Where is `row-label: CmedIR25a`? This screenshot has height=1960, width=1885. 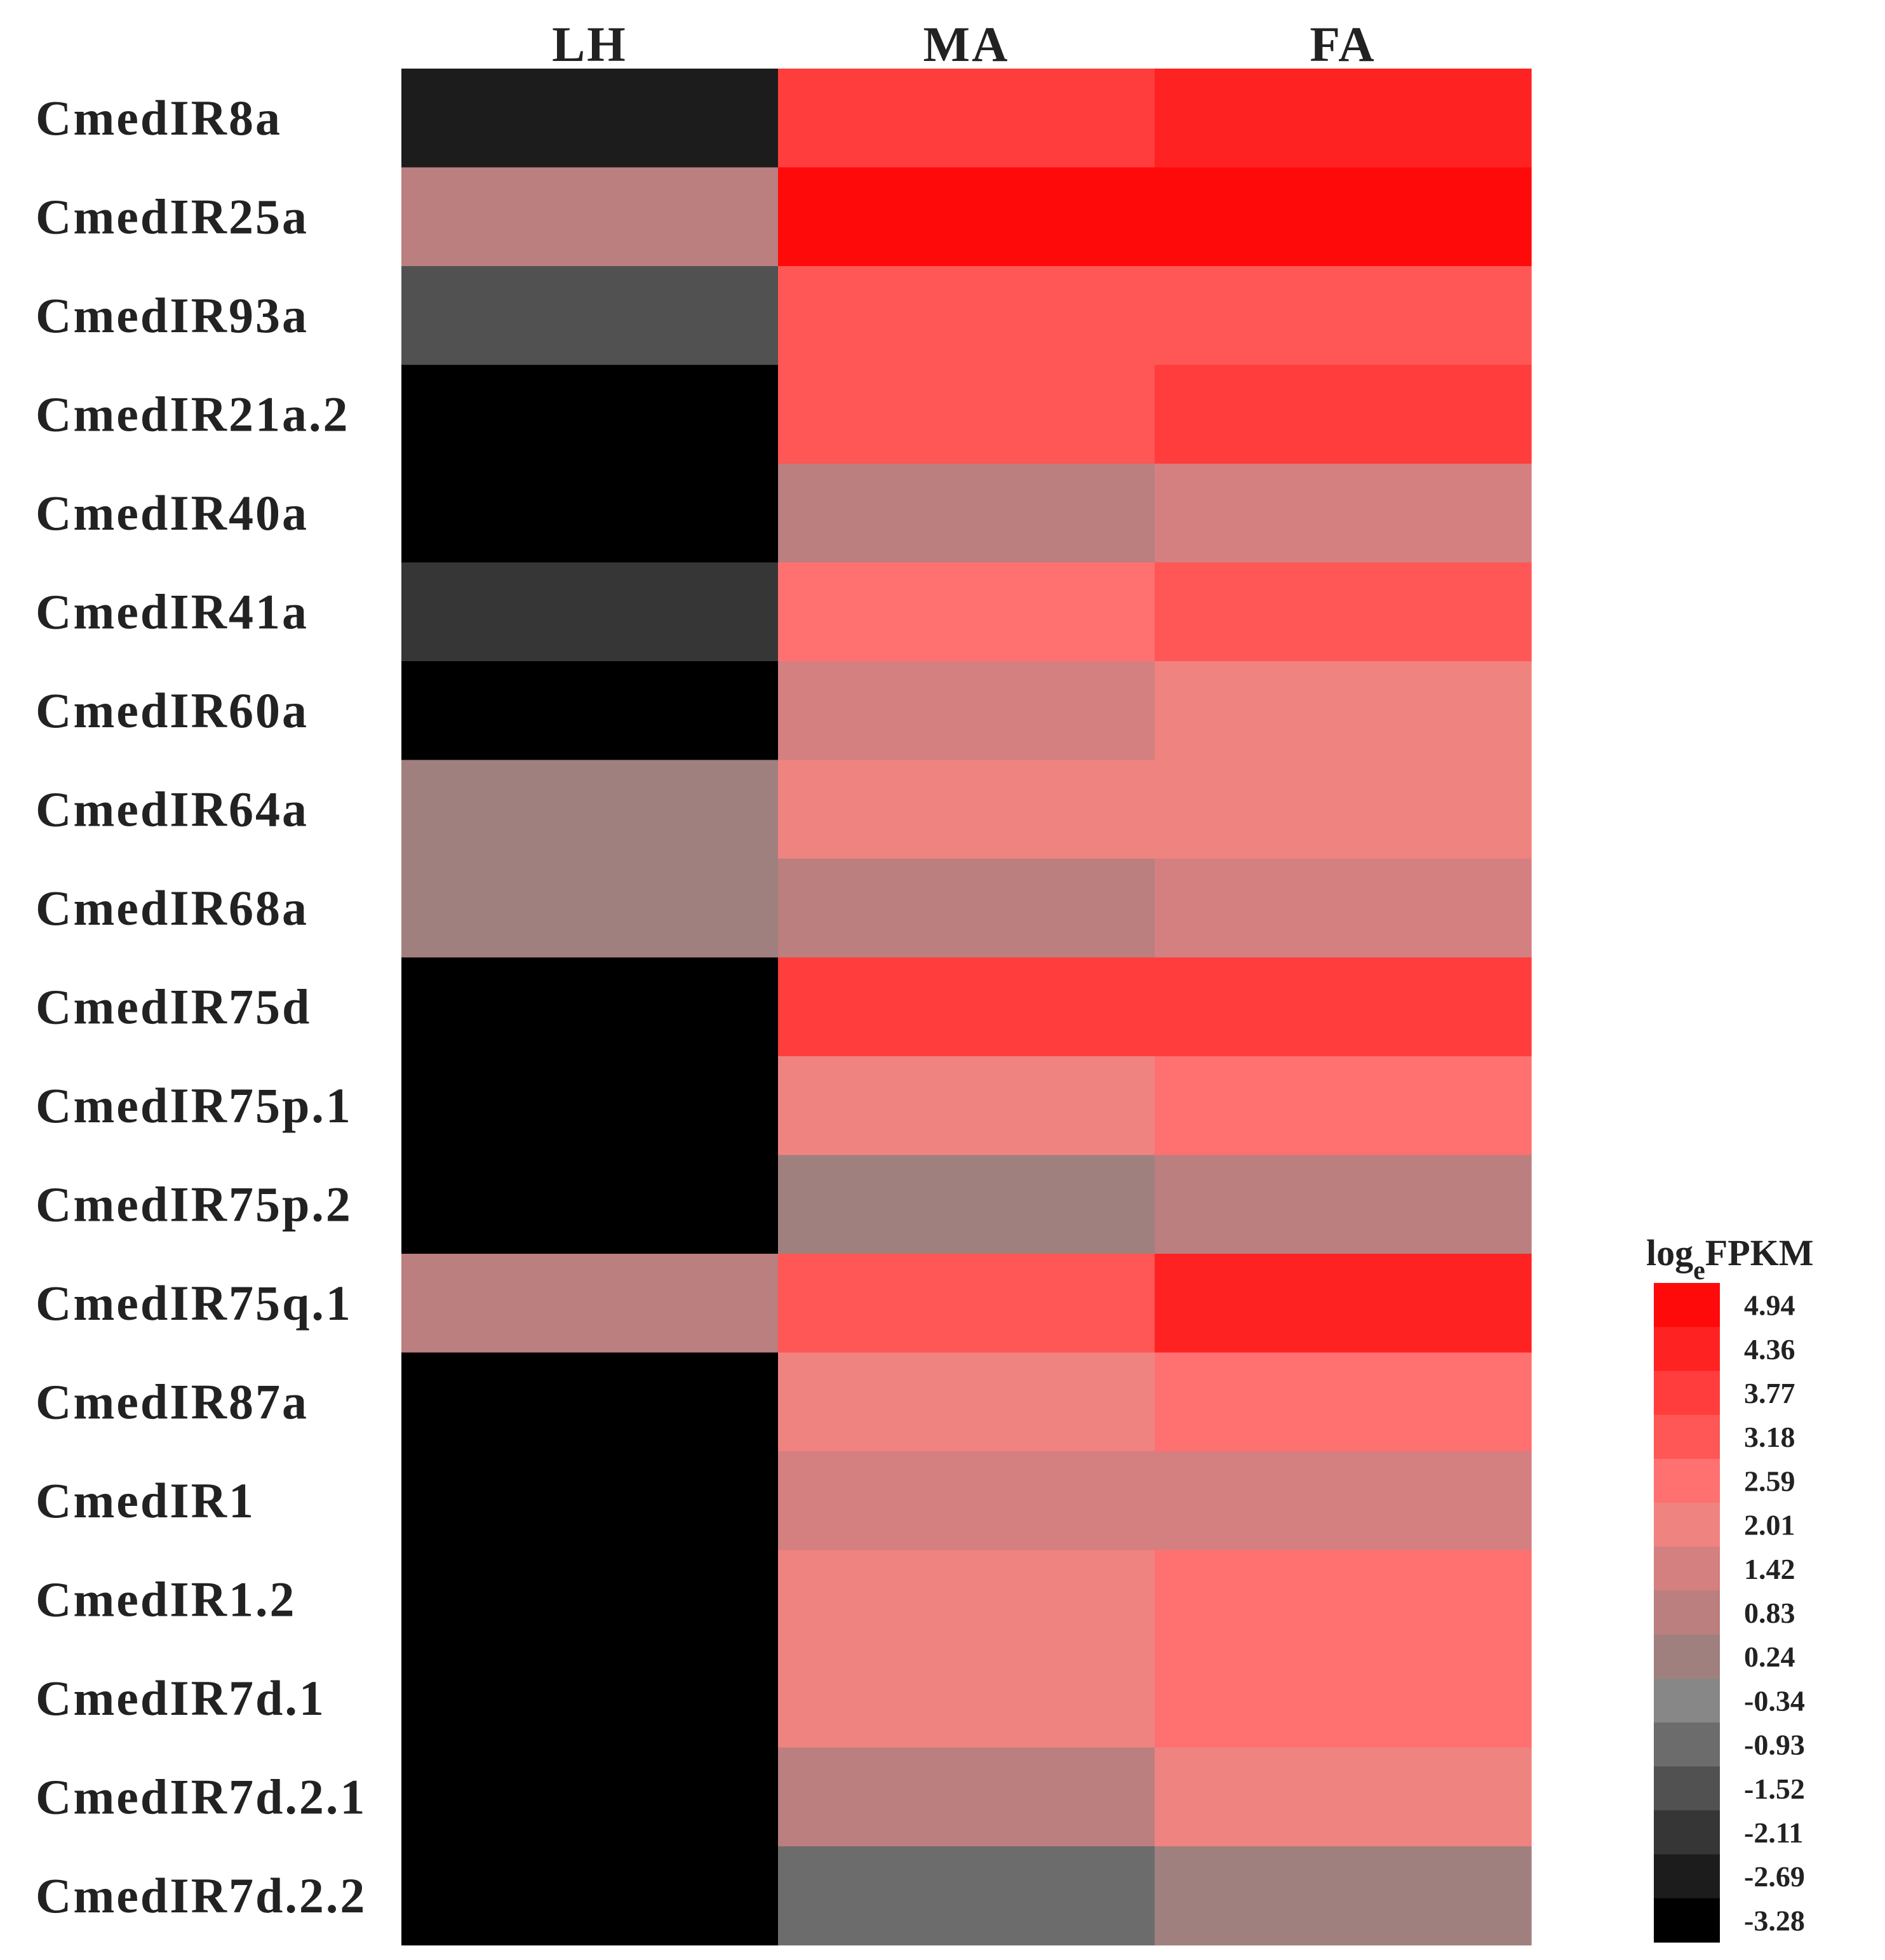
row-label: CmedIR25a is located at coordinates (173, 216).